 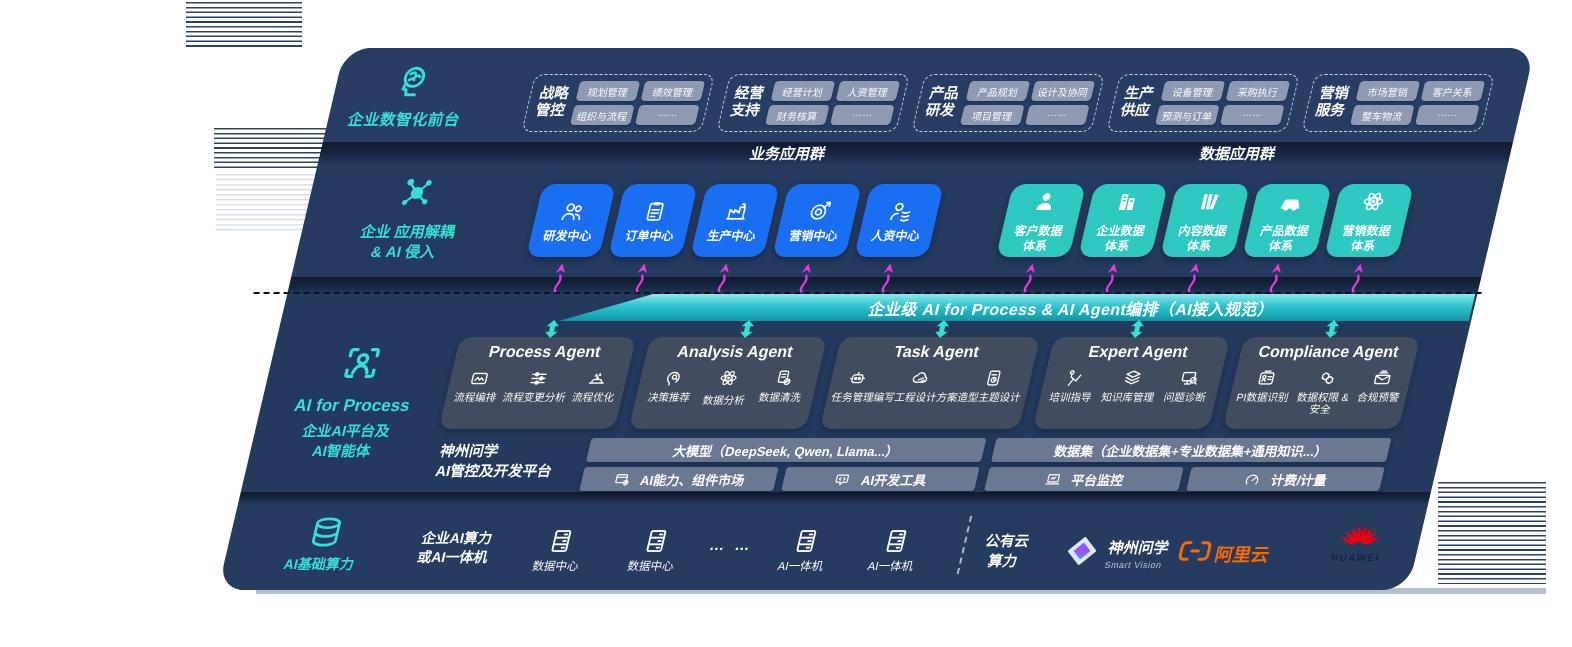 I want to click on capability-market-bar: AI能力、组件市场, so click(x=679, y=479).